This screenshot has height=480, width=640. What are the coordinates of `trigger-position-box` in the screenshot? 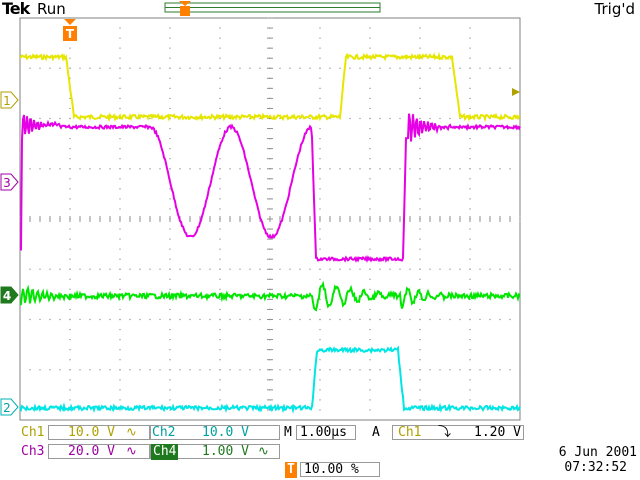 It's located at (340, 469).